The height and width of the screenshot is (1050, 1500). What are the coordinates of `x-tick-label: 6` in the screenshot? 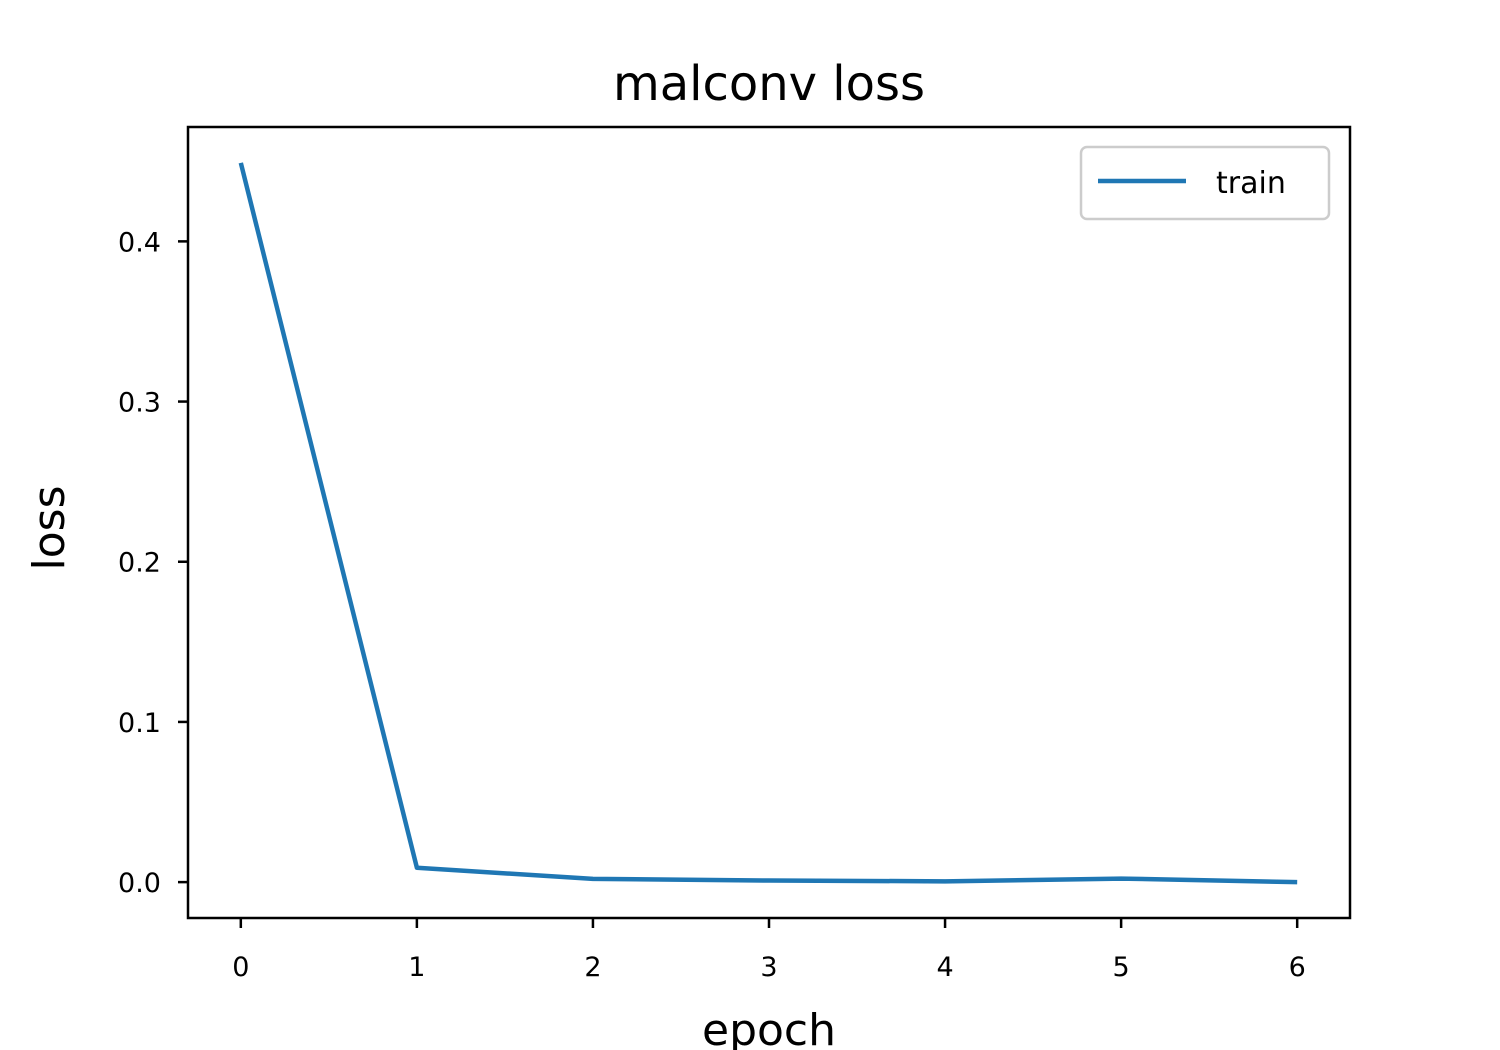 It's located at (1297, 967).